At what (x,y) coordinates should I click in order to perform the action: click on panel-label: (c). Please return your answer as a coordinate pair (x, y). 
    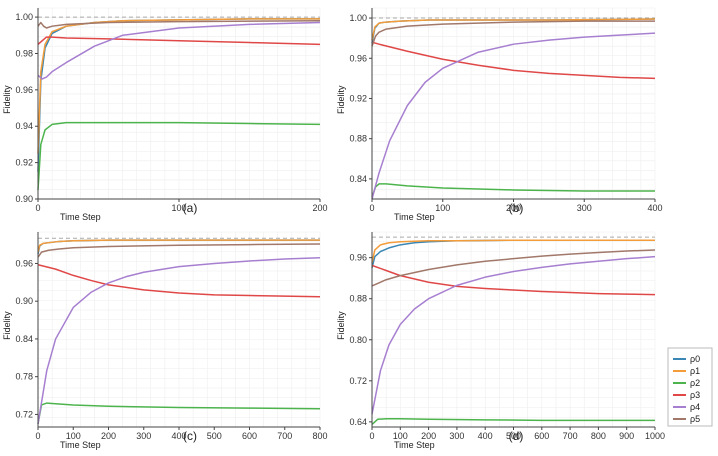
    Looking at the image, I should click on (190, 436).